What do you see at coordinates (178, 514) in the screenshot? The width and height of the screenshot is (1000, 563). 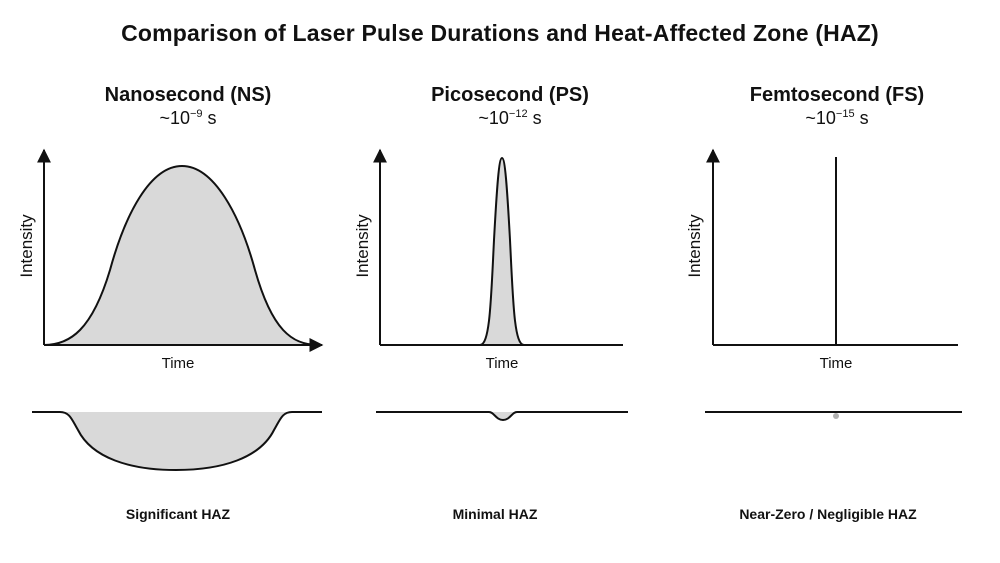 I see `haz-label-ns: Significant HAZ` at bounding box center [178, 514].